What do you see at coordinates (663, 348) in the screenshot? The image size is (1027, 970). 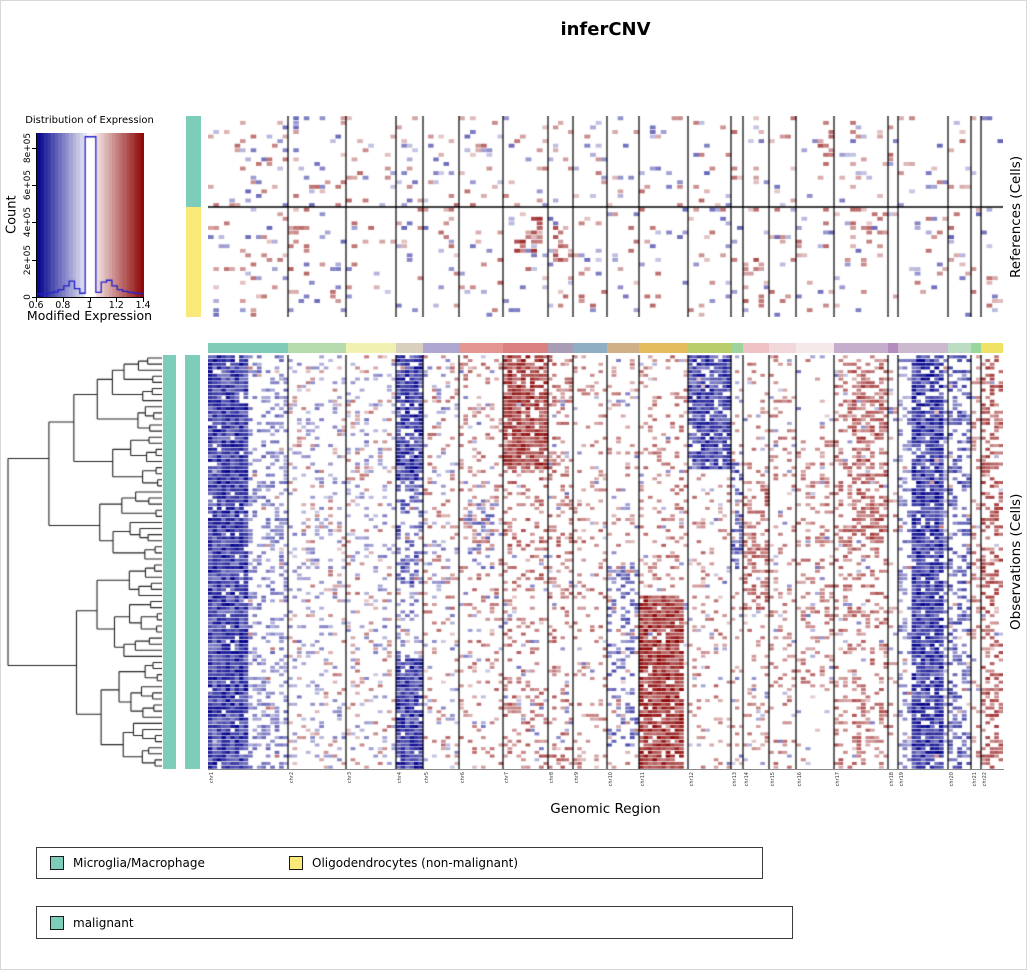 I see `chromosome-band-chr11` at bounding box center [663, 348].